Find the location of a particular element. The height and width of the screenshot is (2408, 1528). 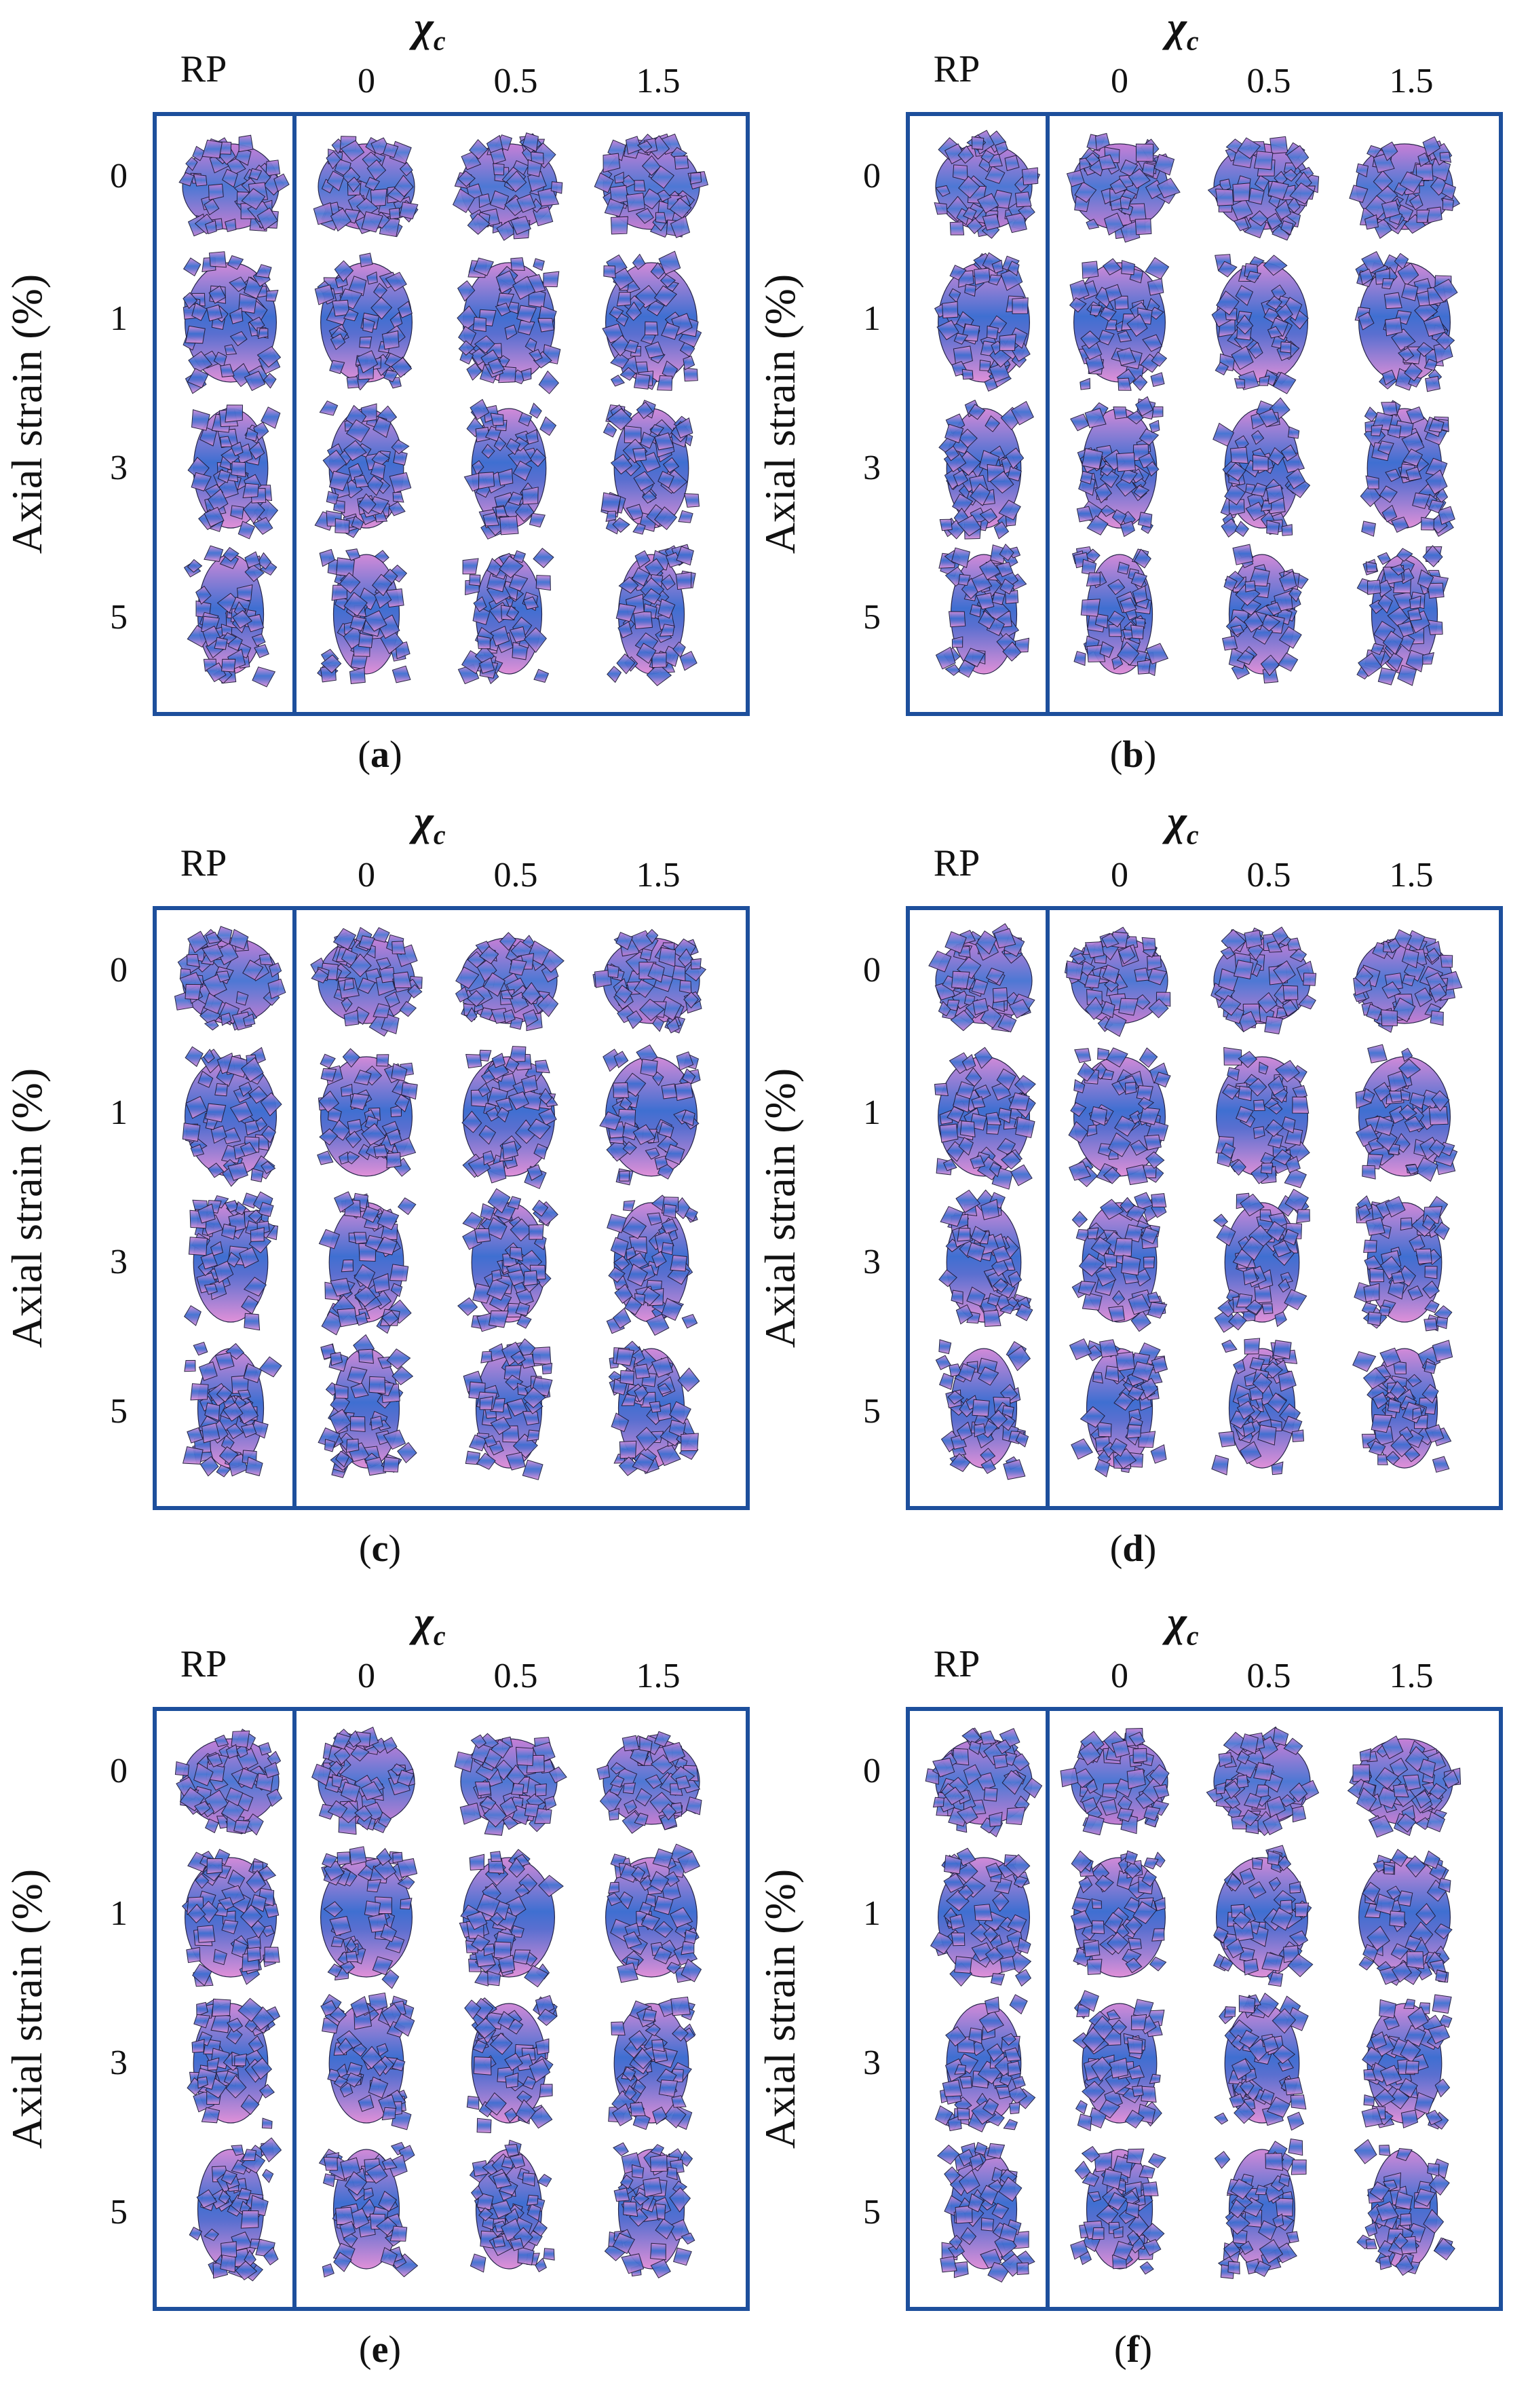

panel-label: (b) is located at coordinates (1133, 755).